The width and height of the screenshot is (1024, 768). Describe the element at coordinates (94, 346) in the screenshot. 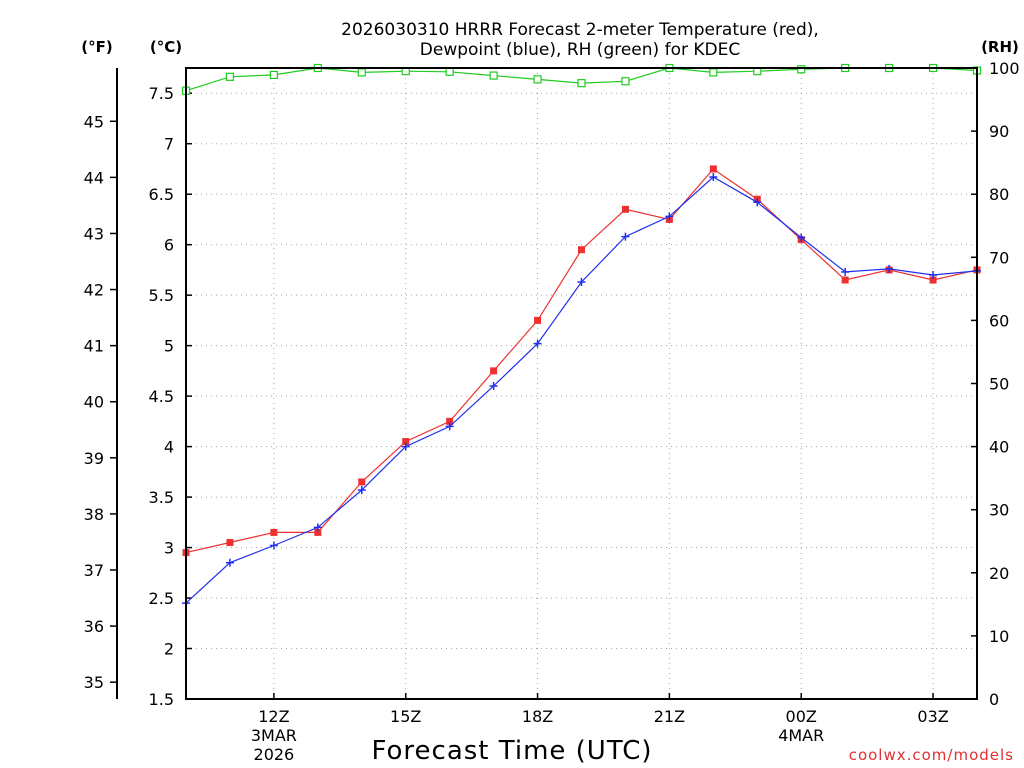

I see `fahrenheit-tick-label: 41` at that location.